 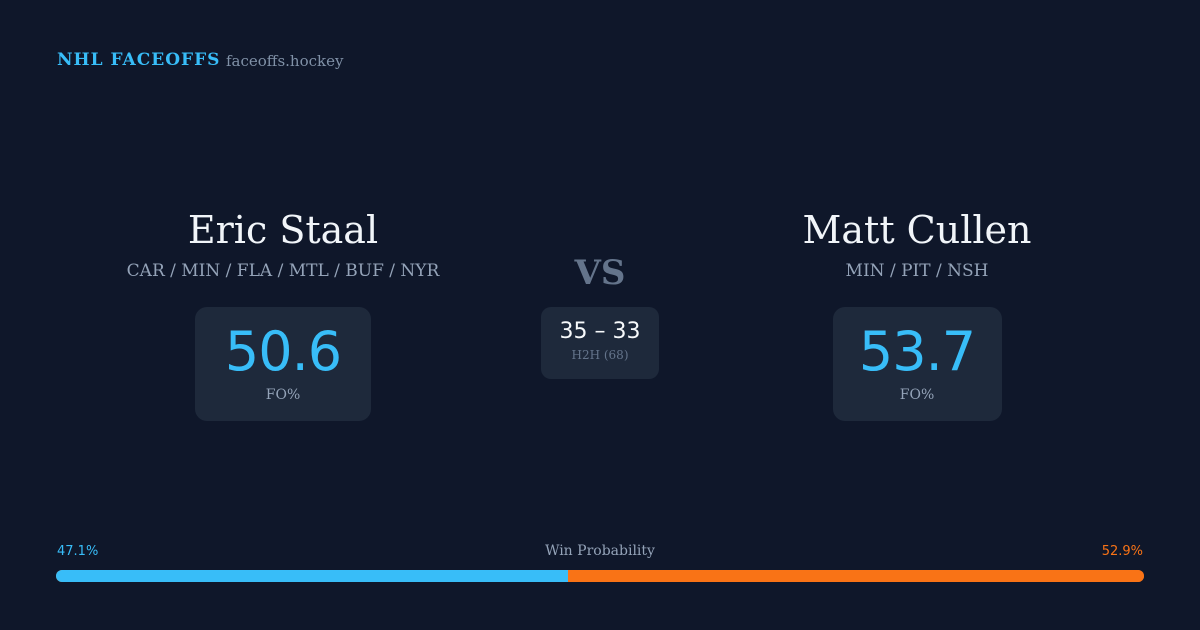 What do you see at coordinates (600, 551) in the screenshot?
I see `win-probability-label: Win Probability` at bounding box center [600, 551].